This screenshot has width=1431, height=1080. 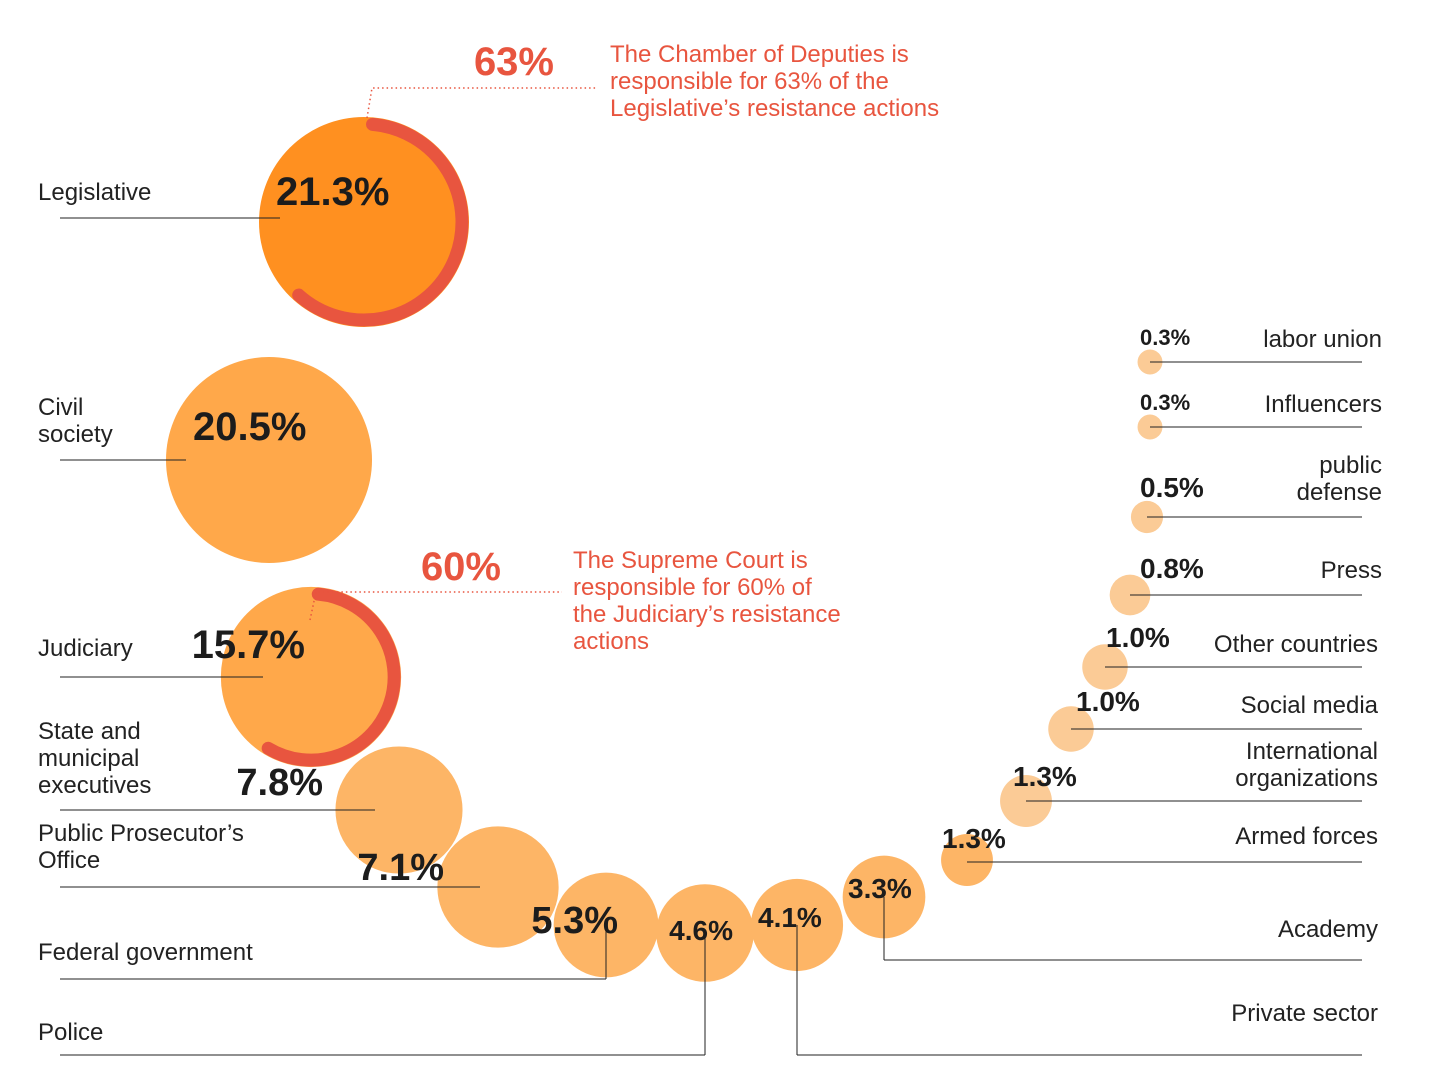 What do you see at coordinates (1306, 778) in the screenshot?
I see `category-label-international-organizations: organizations` at bounding box center [1306, 778].